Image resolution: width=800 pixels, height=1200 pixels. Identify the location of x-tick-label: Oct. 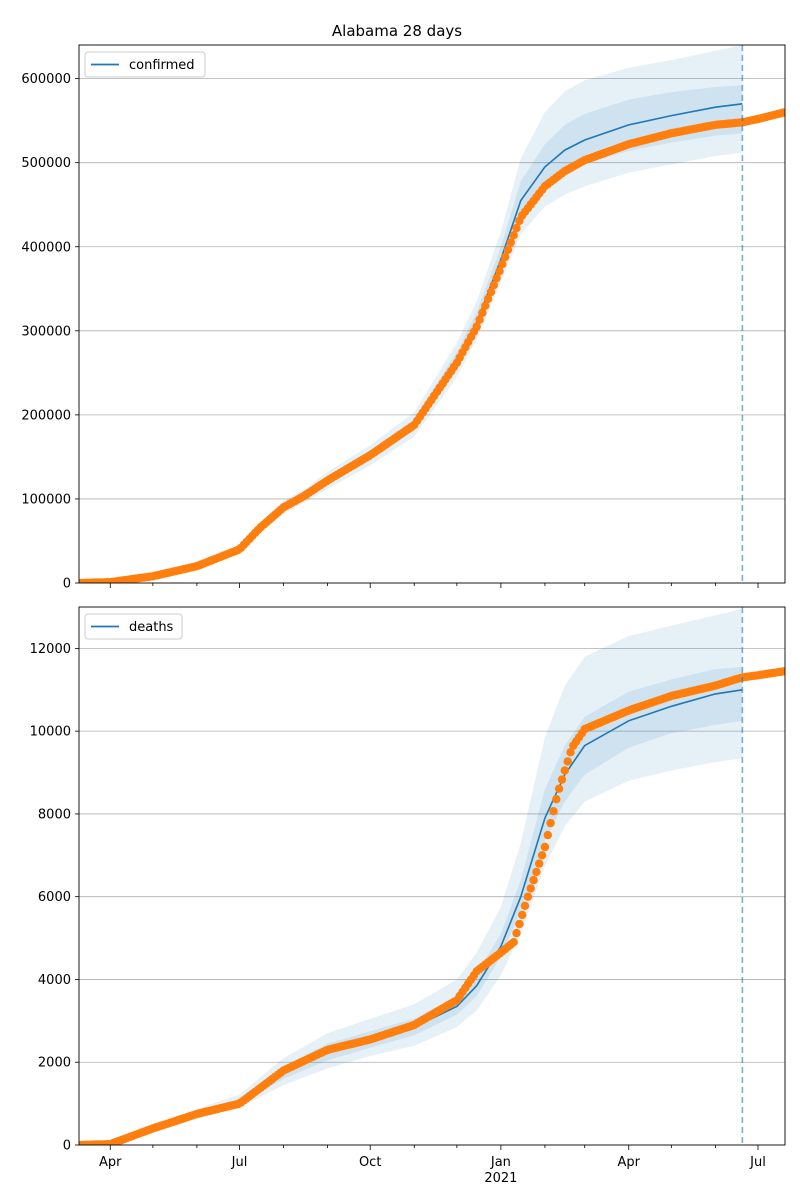
(370, 1162).